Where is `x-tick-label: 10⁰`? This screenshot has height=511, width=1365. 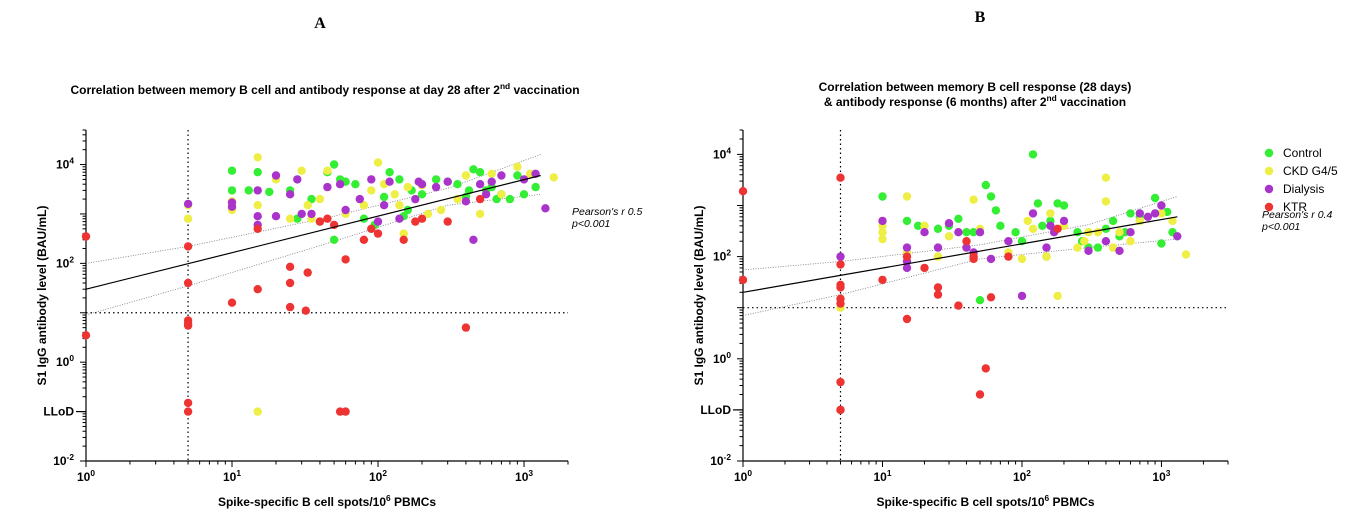
x-tick-label: 10⁰ is located at coordinates (86, 476).